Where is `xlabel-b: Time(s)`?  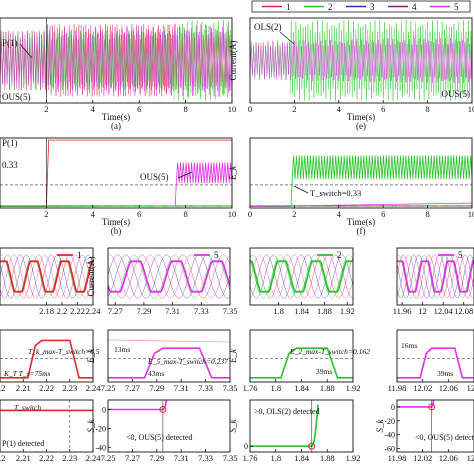
xlabel-b: Time(s) is located at coordinates (116, 222).